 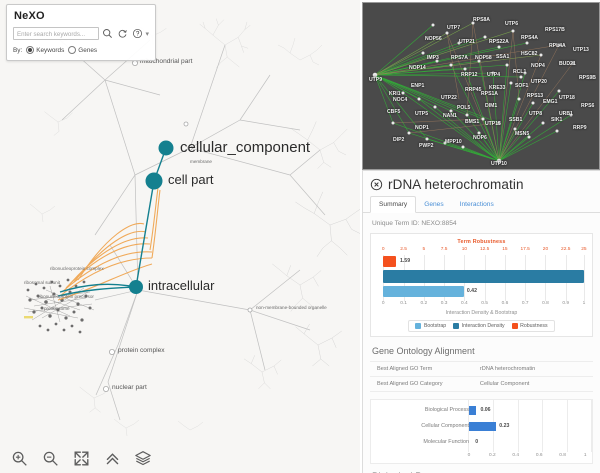 What do you see at coordinates (539, 82) in the screenshot?
I see `gene-label: UTP20` at bounding box center [539, 82].